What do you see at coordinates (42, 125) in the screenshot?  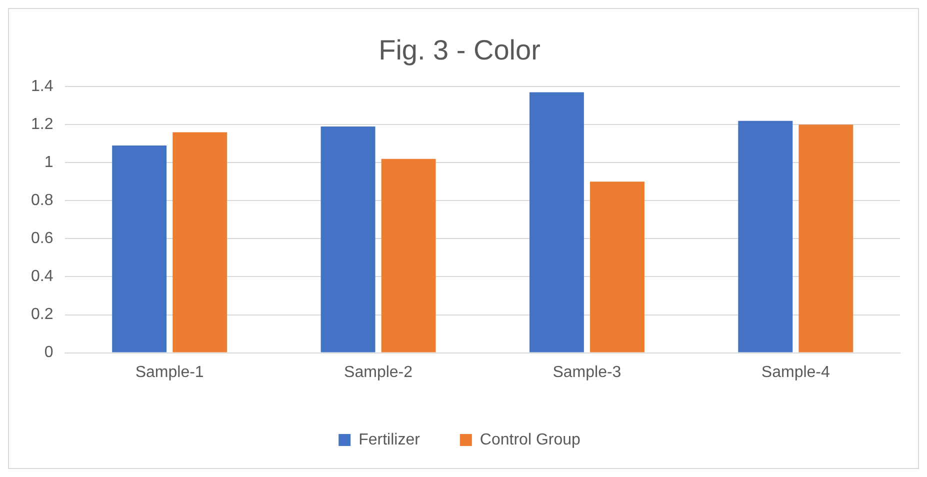 I see `y-tick-label: 1.2` at bounding box center [42, 125].